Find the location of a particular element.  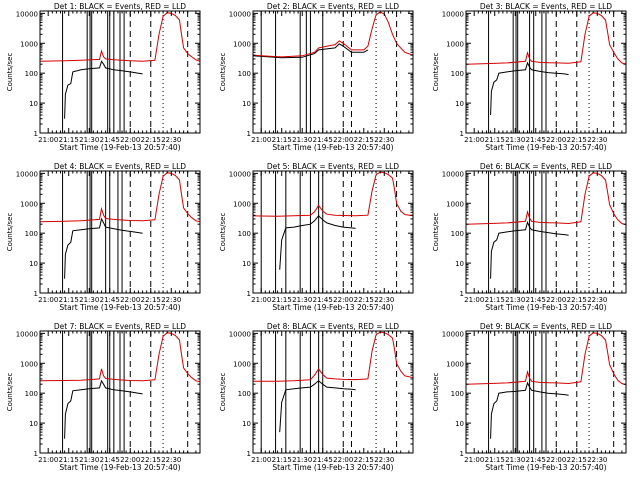

panel-title: Det 8: BLACK = Events, RED = LLD is located at coordinates (333, 326).